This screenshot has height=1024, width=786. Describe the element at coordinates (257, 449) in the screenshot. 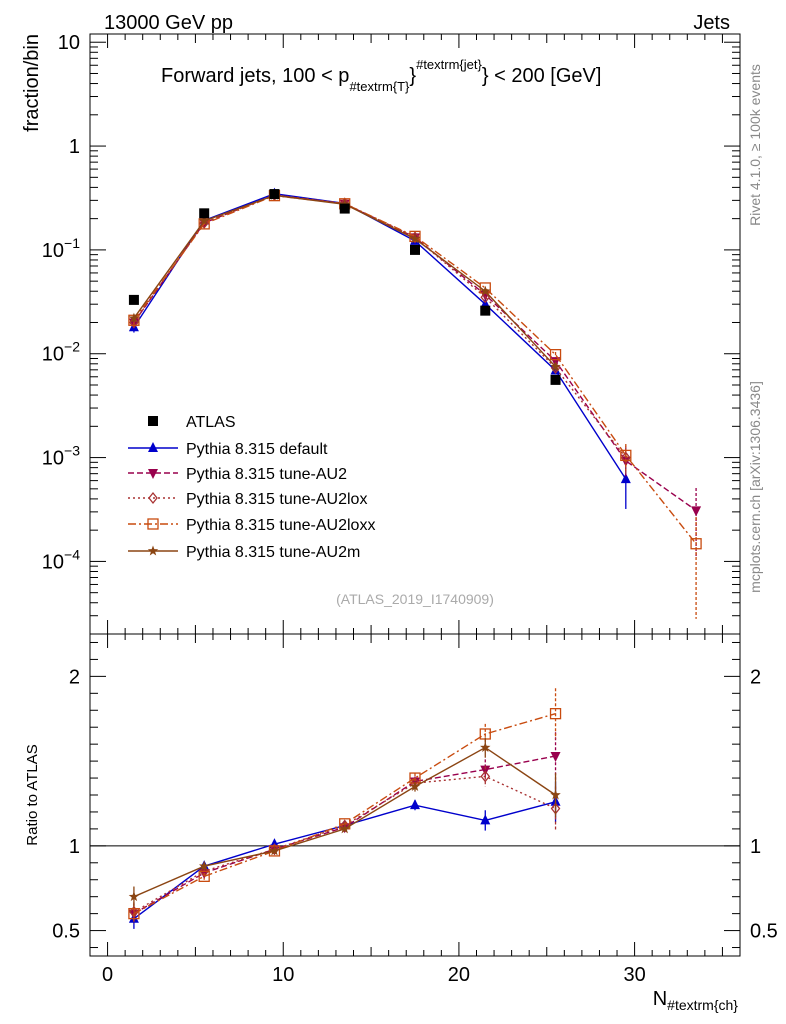

I see `legend-label-0: Pythia 8.315 default` at that location.